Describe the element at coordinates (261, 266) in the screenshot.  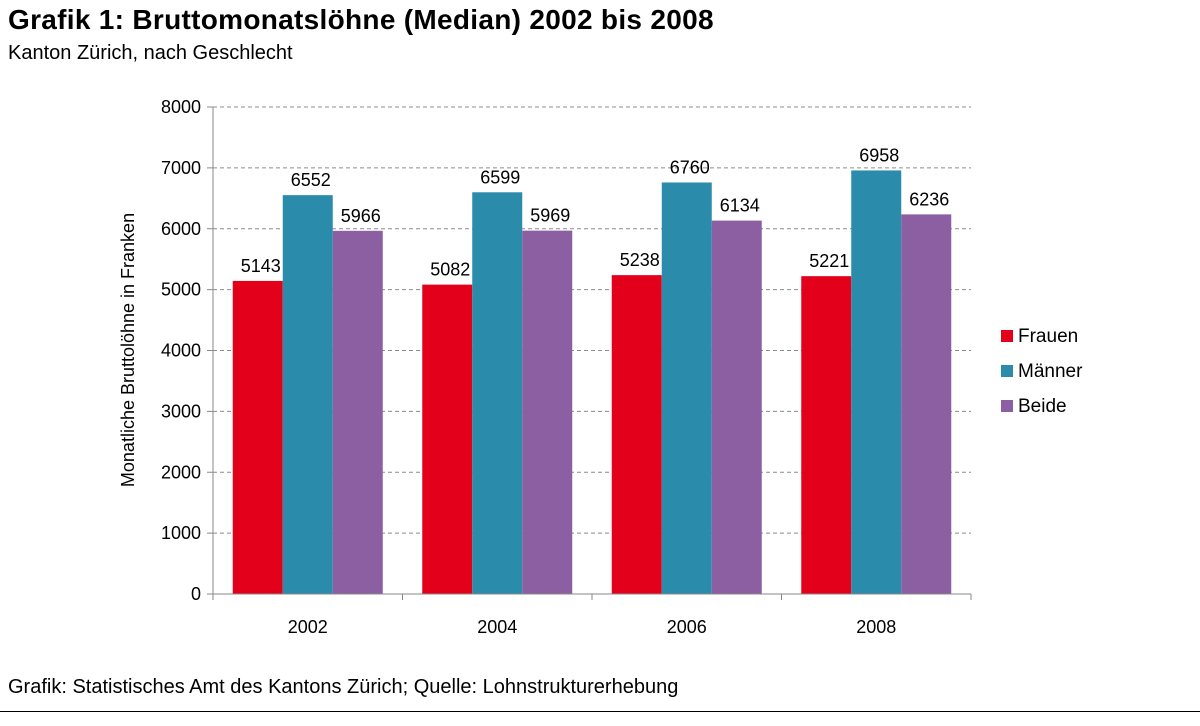
I see `data-label: 5143` at that location.